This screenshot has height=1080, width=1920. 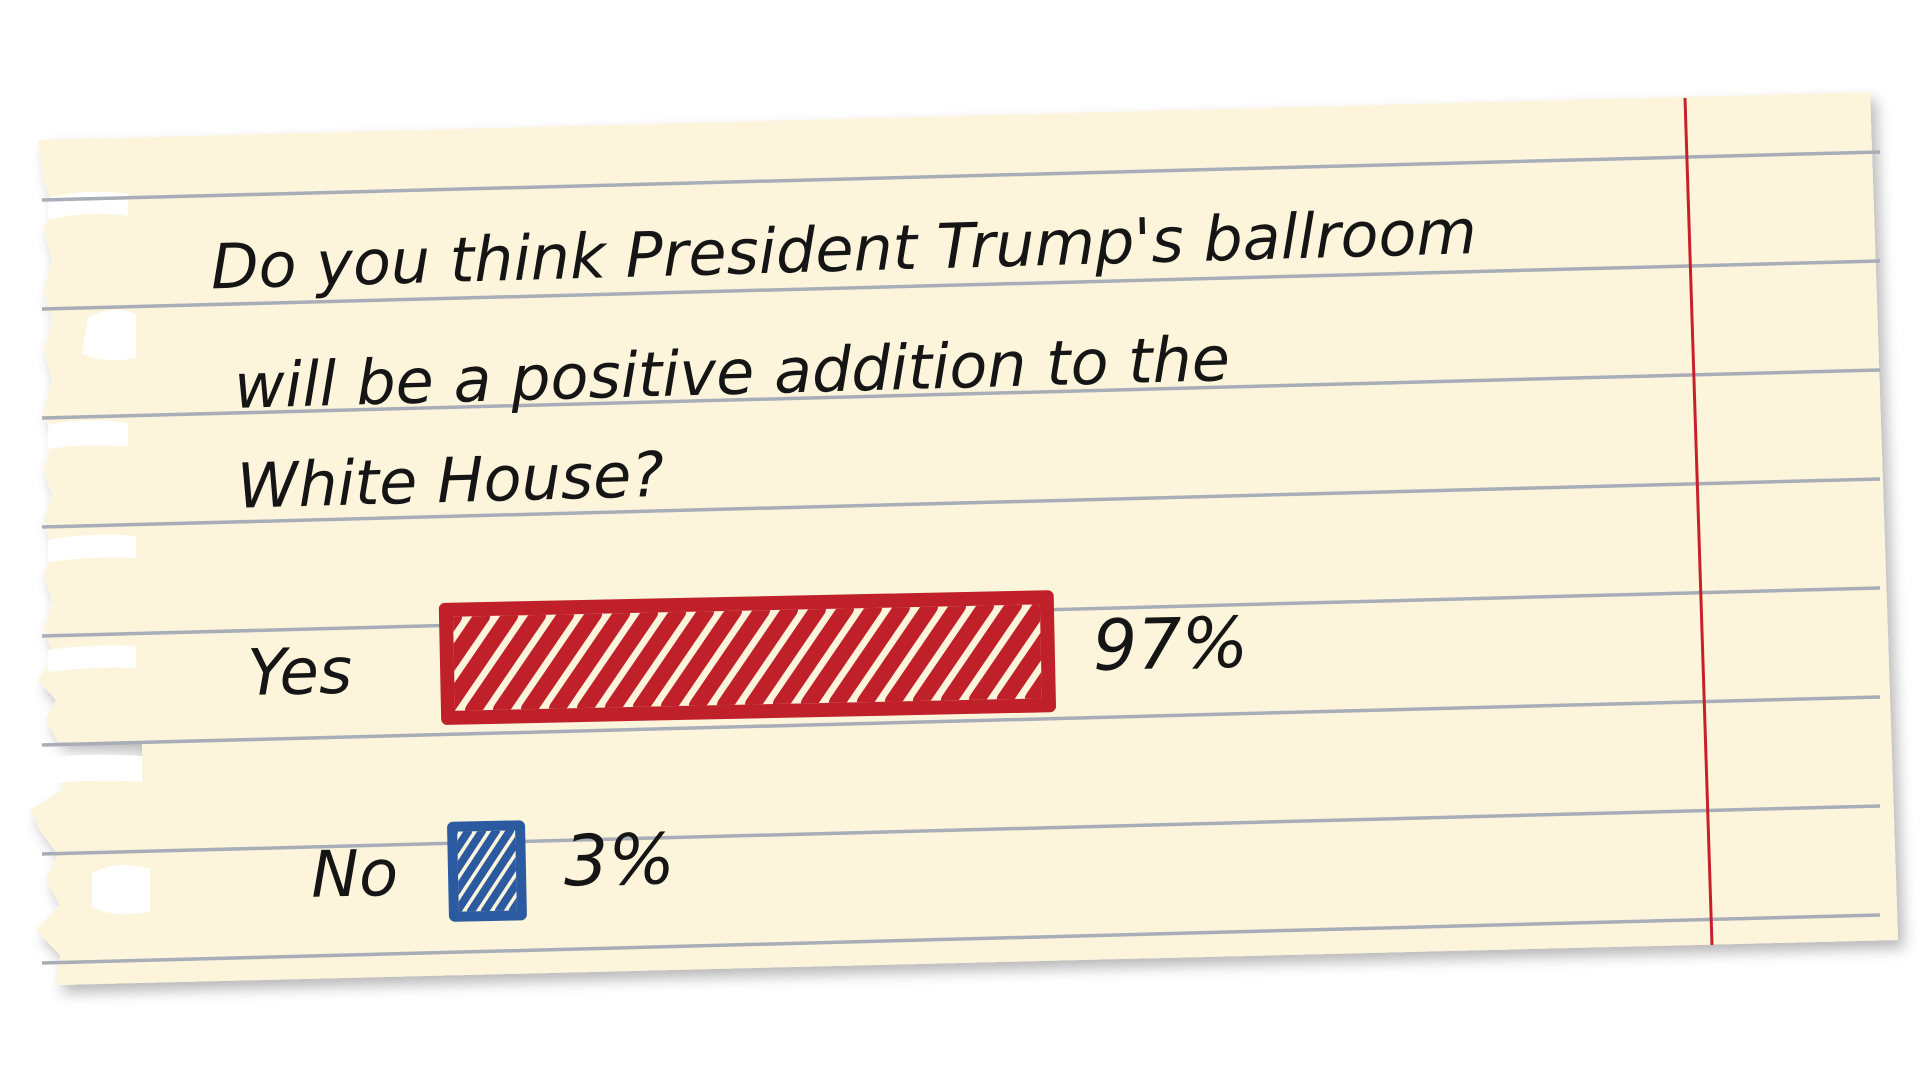 I want to click on category-label-no: No, so click(x=354, y=875).